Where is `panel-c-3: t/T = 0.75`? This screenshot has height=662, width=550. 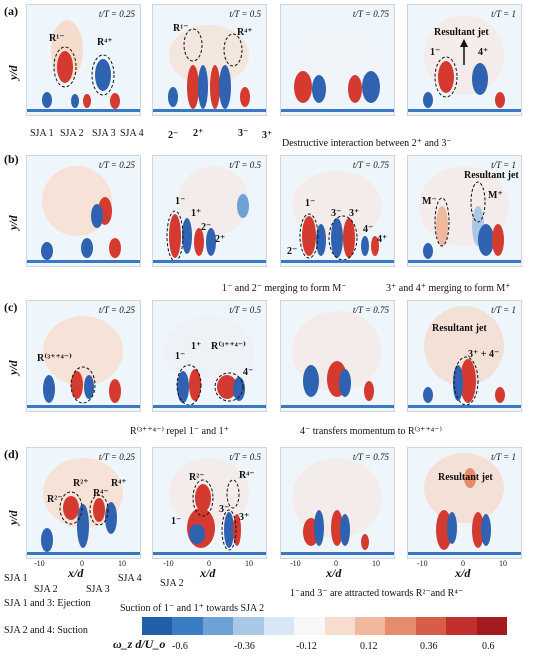 panel-c-3: t/T = 0.75 is located at coordinates (337, 356).